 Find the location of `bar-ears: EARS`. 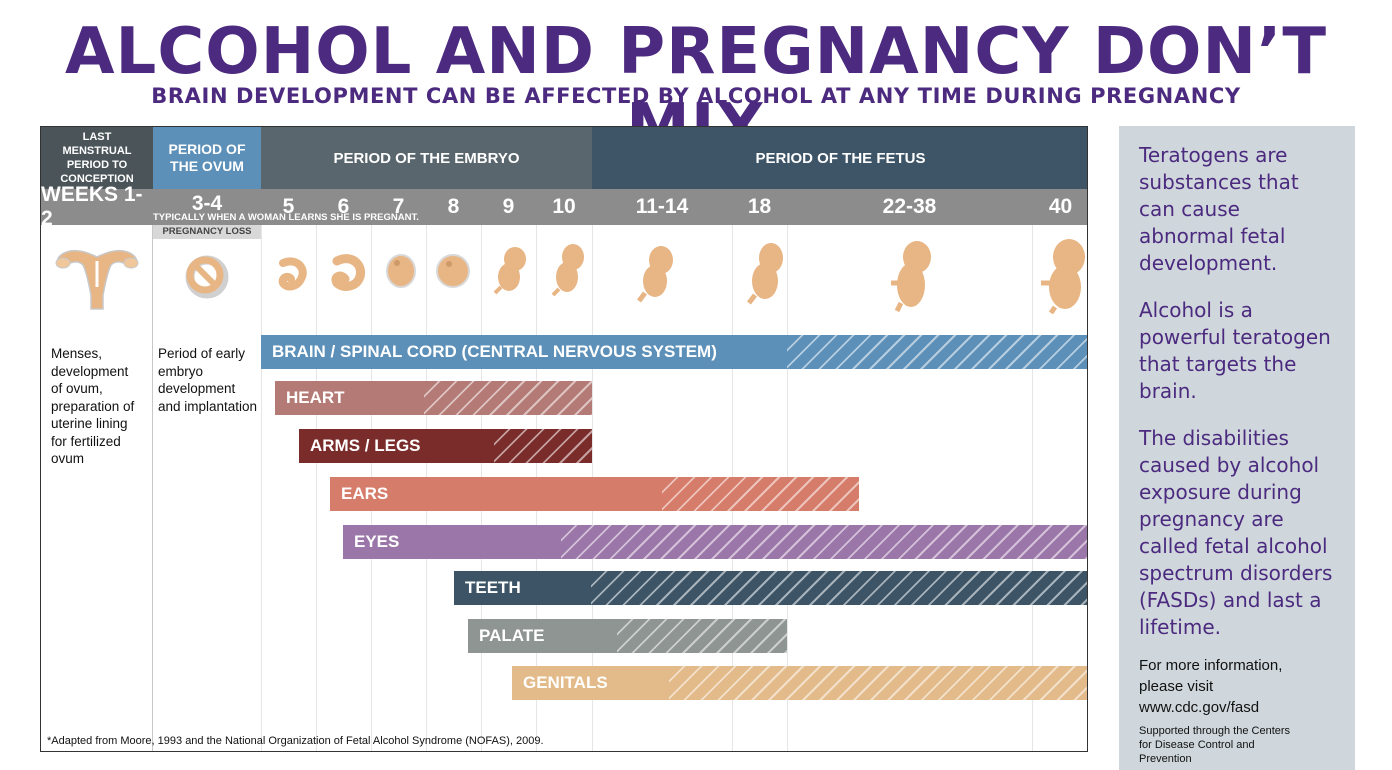

bar-ears: EARS is located at coordinates (594, 494).